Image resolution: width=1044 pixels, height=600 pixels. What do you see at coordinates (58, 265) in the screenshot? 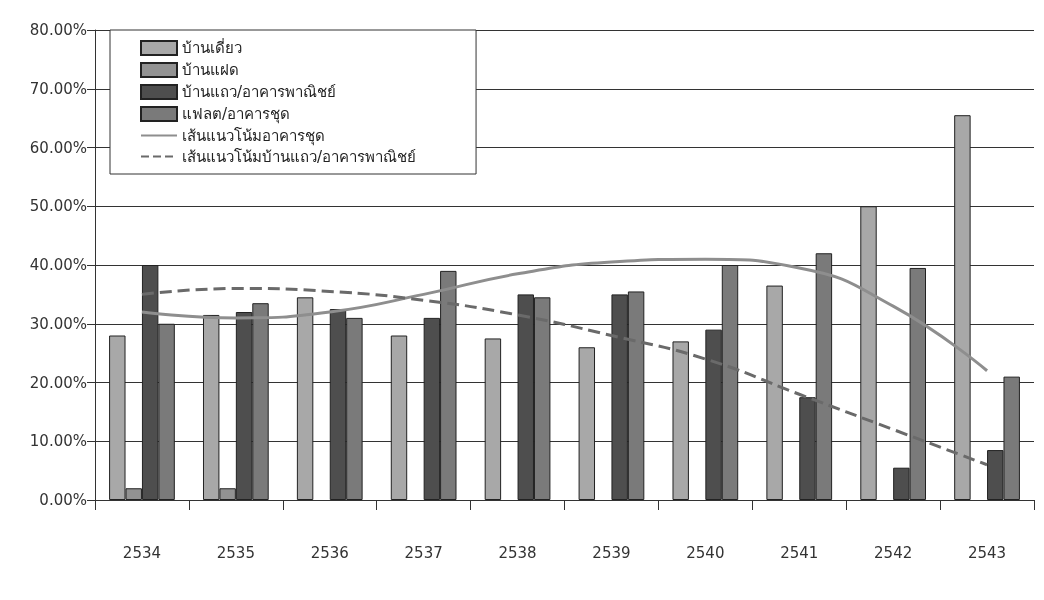
I see `y-tick-label: 40.00%` at bounding box center [58, 265].